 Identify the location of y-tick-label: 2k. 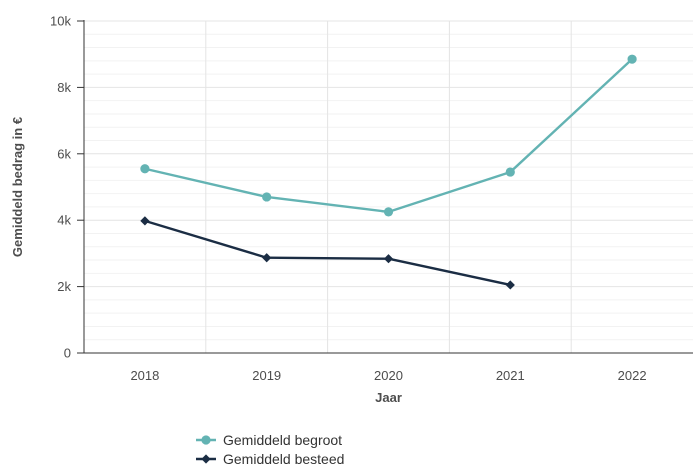
(64, 286).